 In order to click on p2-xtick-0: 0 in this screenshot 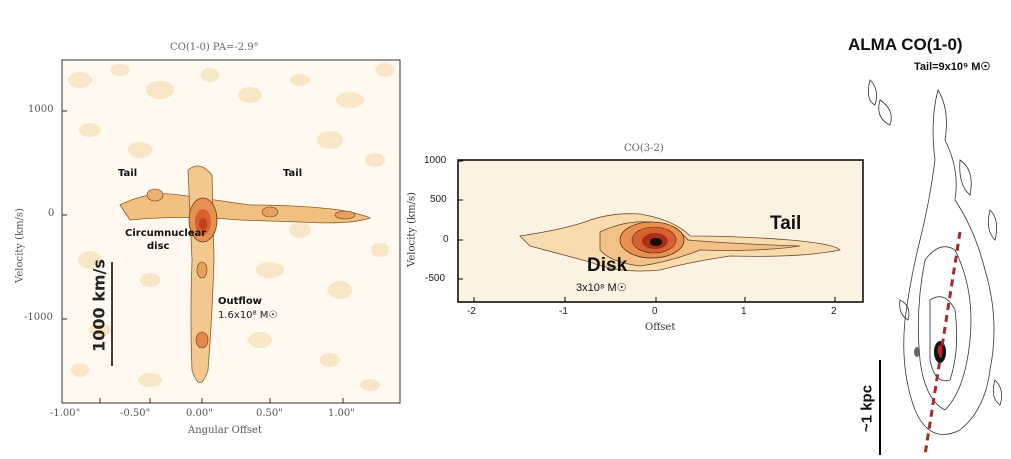, I will do `click(655, 311)`.